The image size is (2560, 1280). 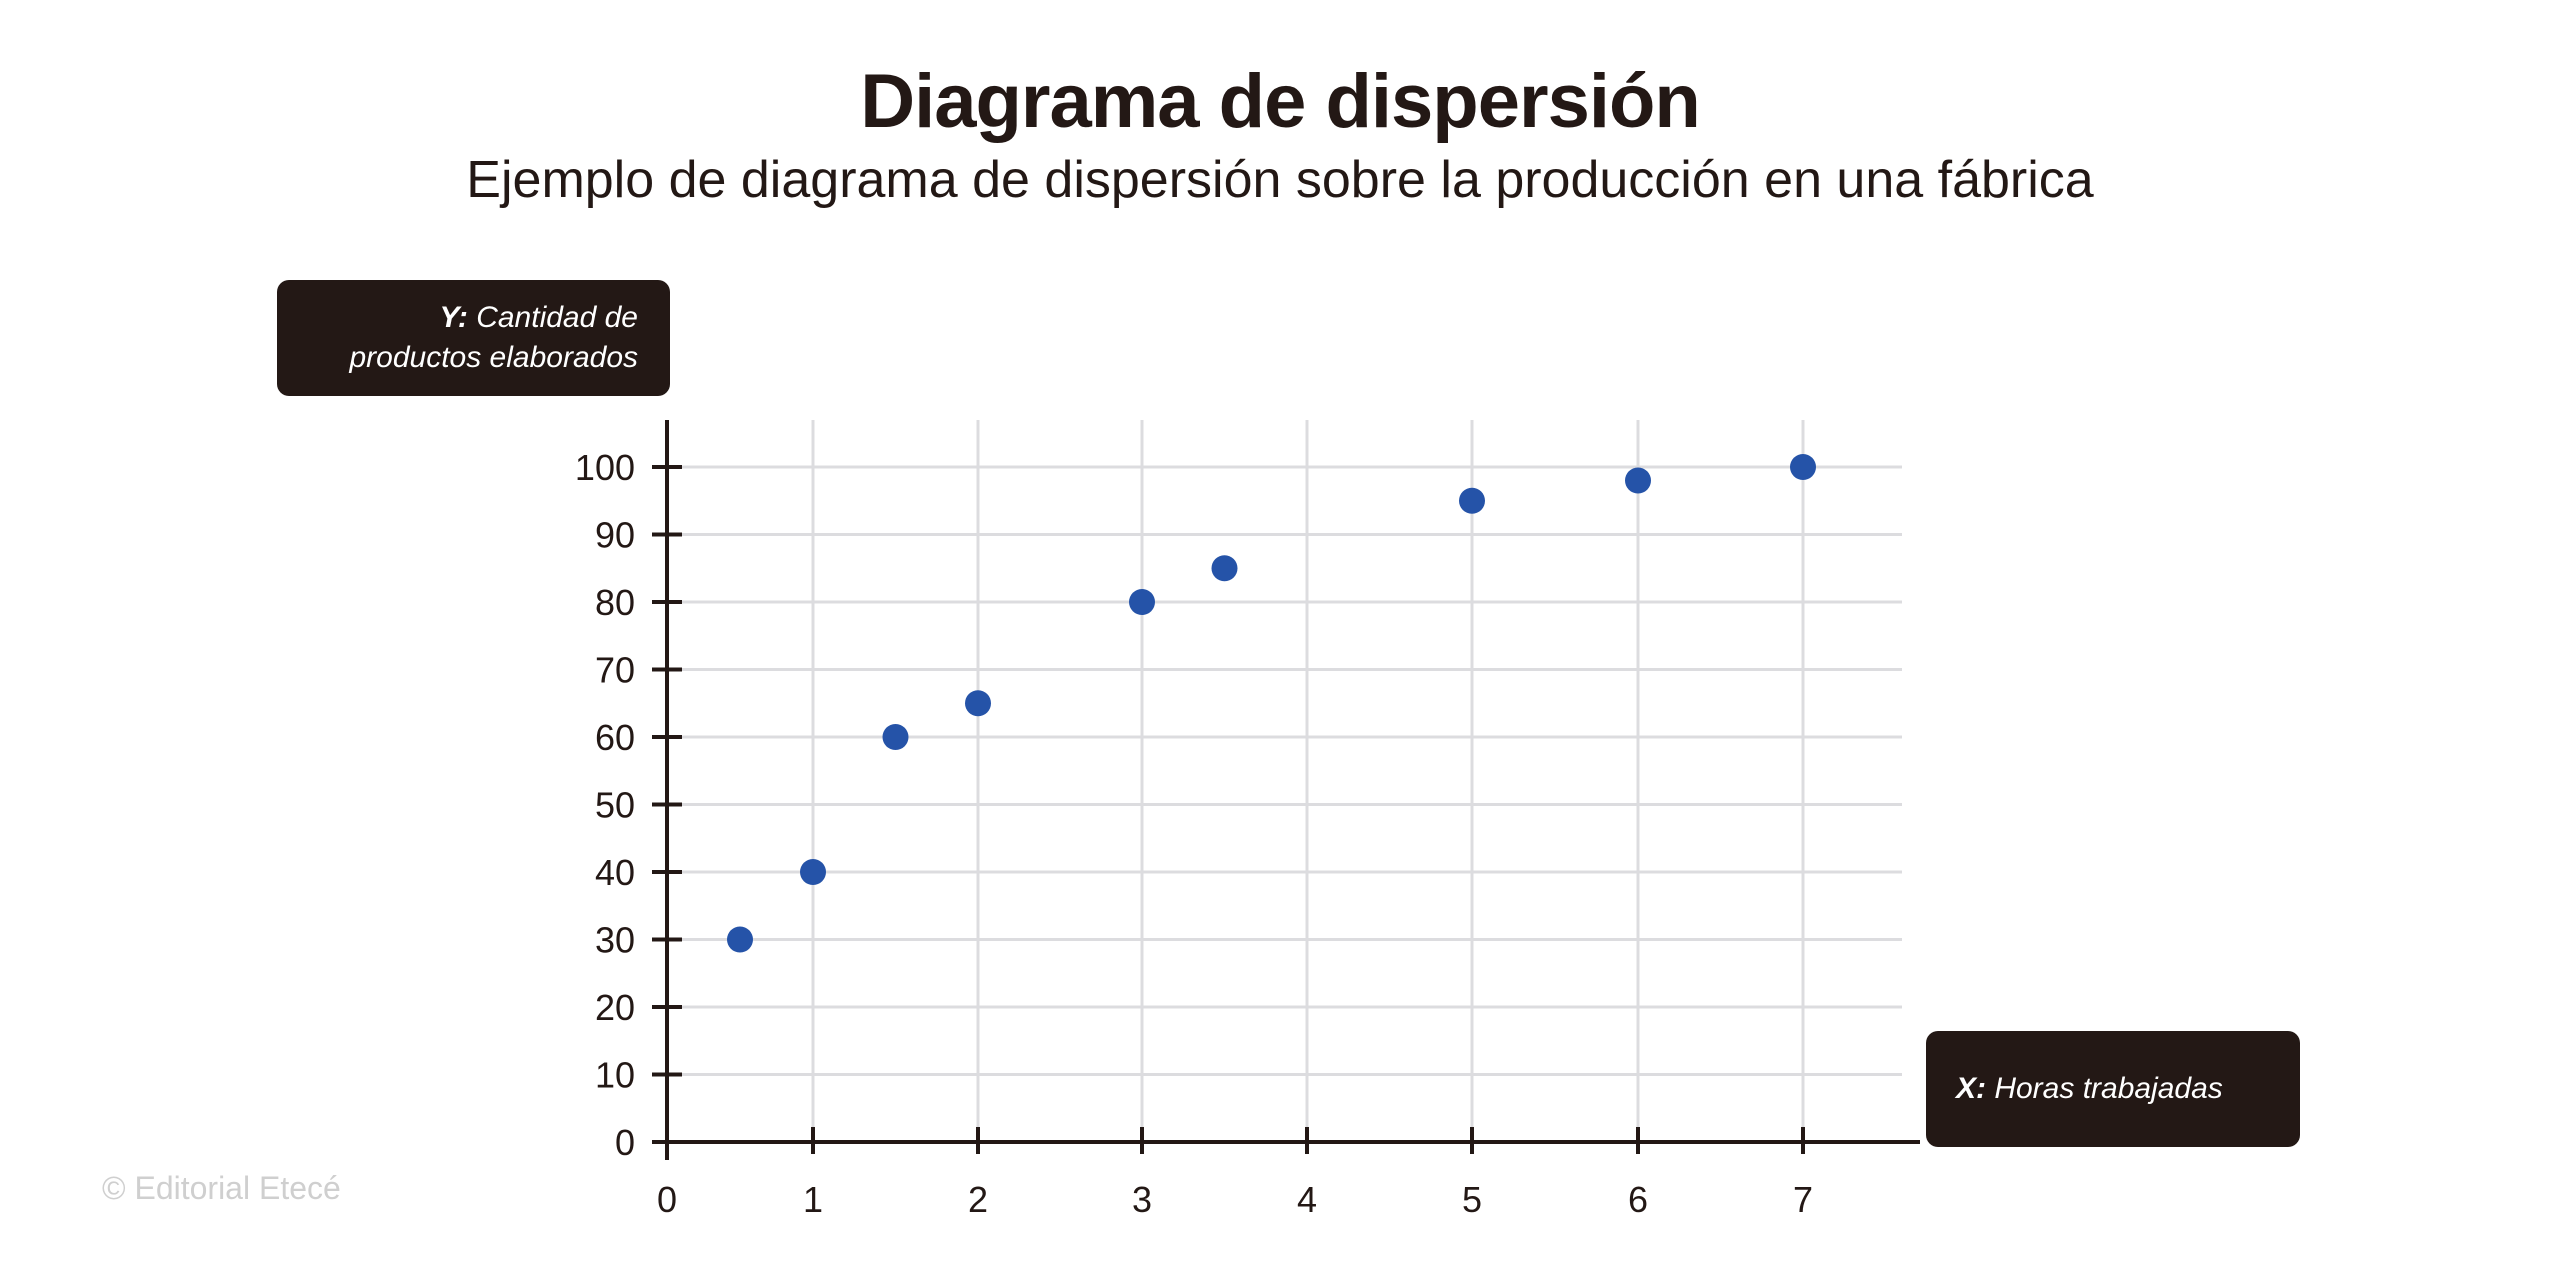 What do you see at coordinates (978, 1199) in the screenshot?
I see `x-tick-label: 2` at bounding box center [978, 1199].